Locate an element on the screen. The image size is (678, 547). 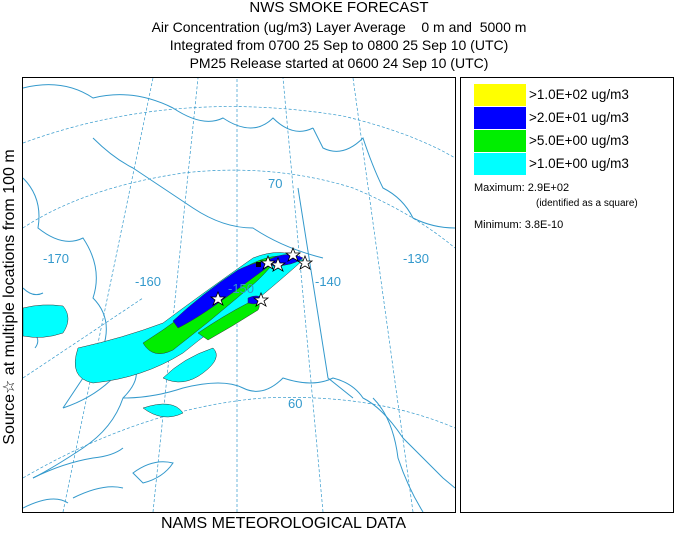
south-coast is located at coordinates (288, 433).